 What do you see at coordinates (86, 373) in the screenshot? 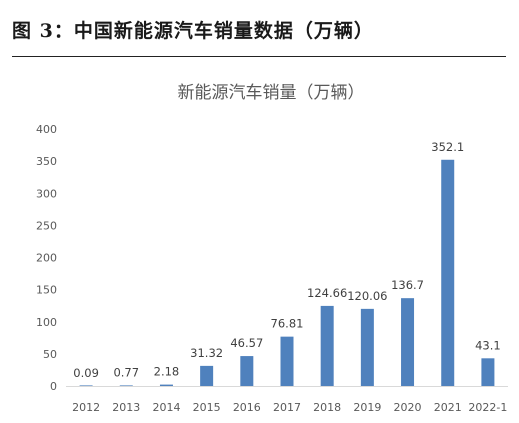
I see `data-label: 0.09` at bounding box center [86, 373].